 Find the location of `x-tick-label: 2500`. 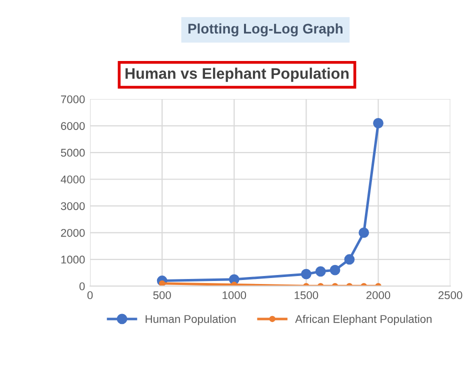

x-tick-label: 2500 is located at coordinates (450, 295).